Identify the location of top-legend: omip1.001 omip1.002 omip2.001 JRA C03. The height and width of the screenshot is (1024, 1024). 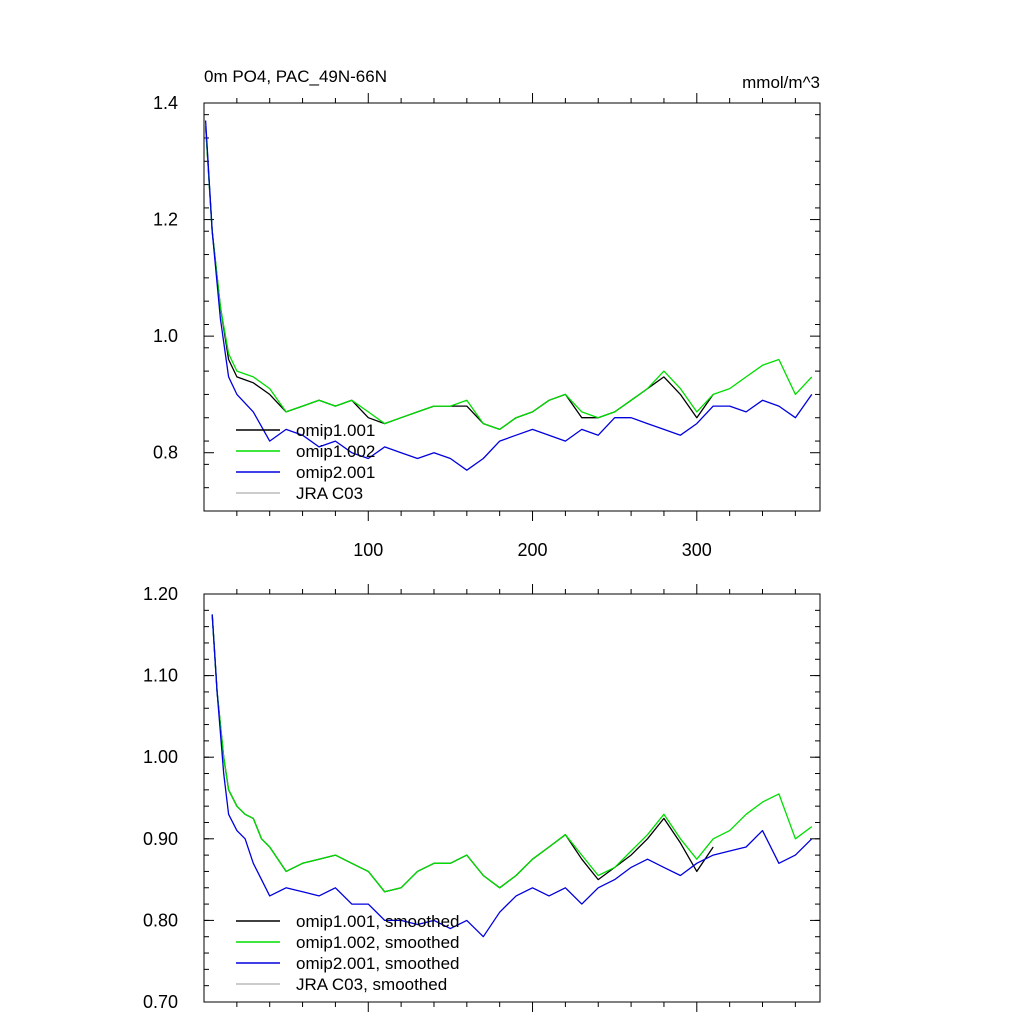
(305, 462).